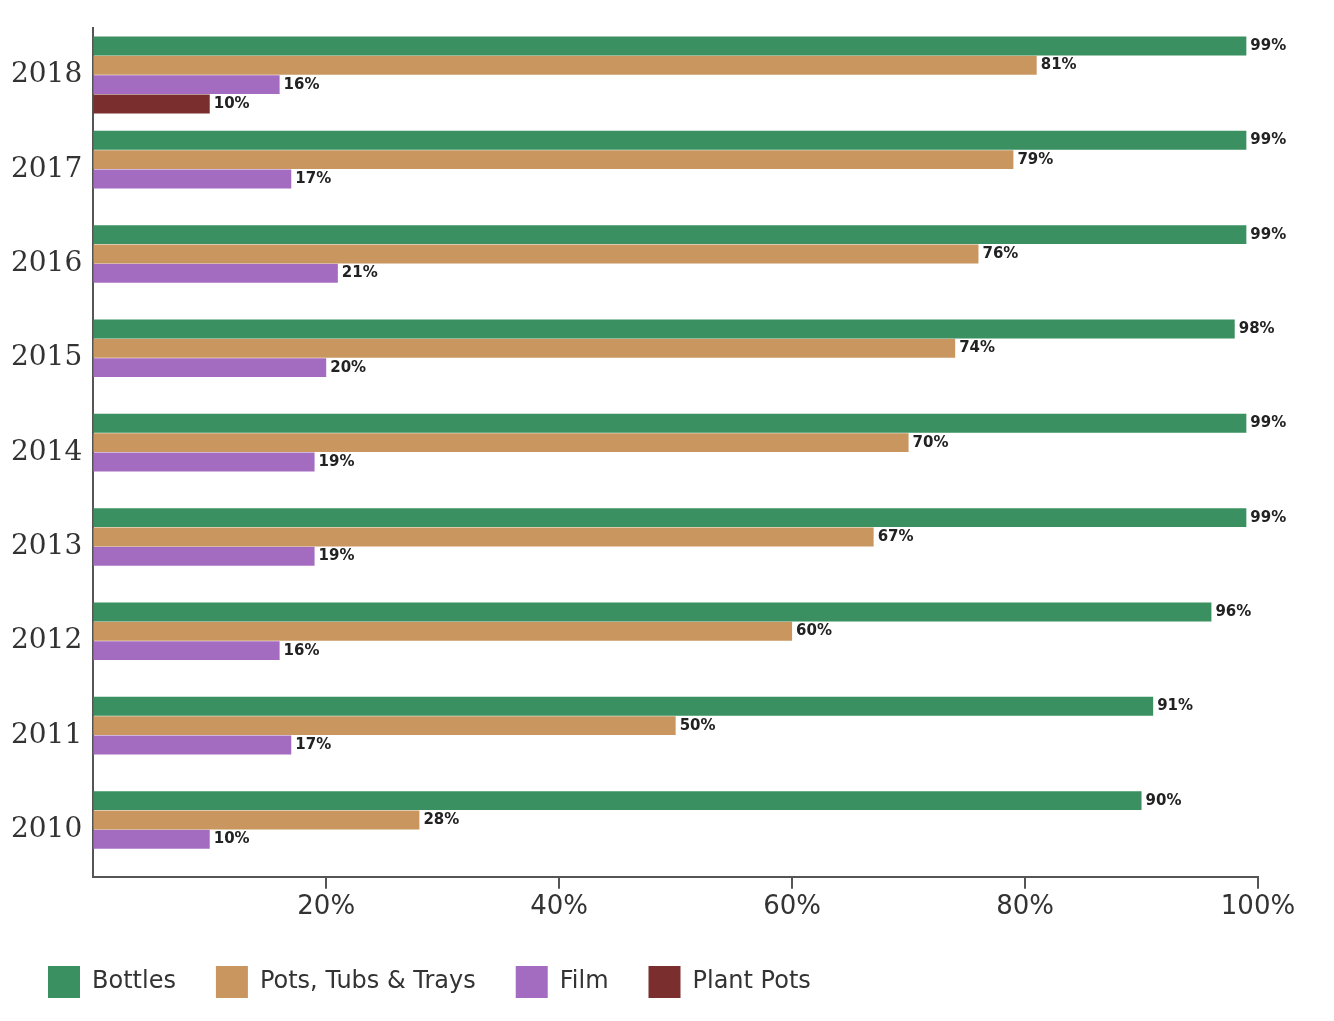 Image resolution: width=1334 pixels, height=1021 pixels. I want to click on legend-label: Bottles, so click(134, 980).